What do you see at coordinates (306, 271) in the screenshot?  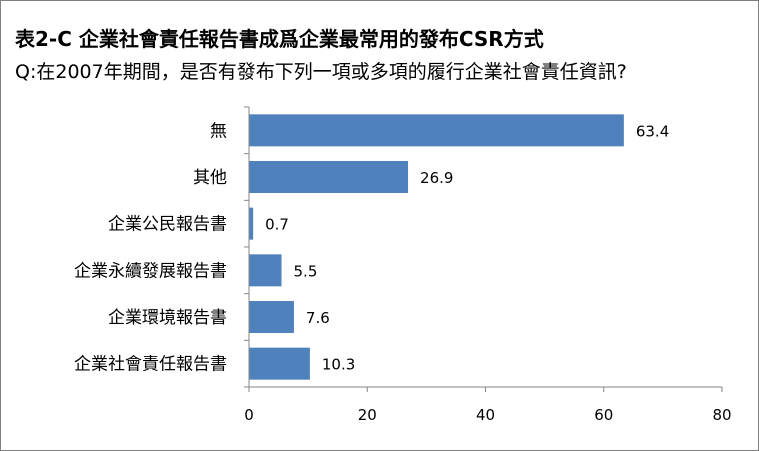 I see `data-label-4: 5.5` at bounding box center [306, 271].